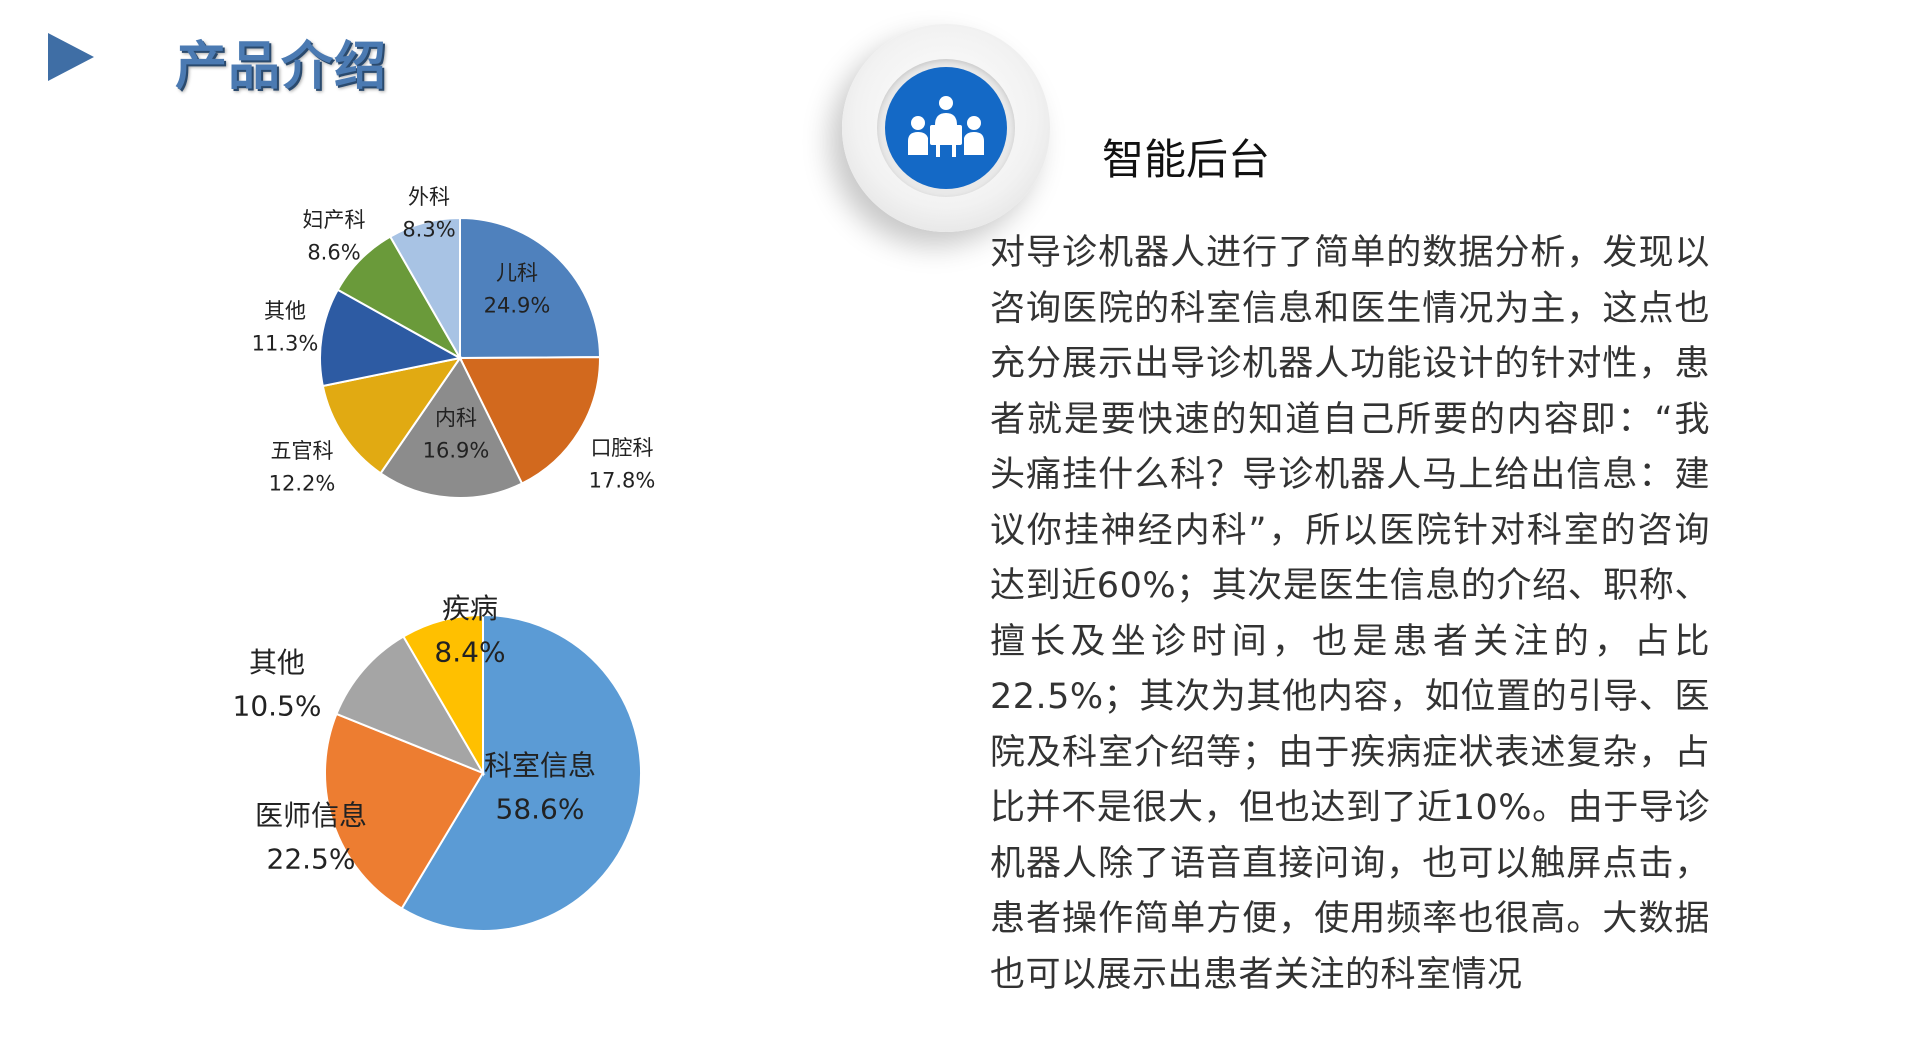  What do you see at coordinates (311, 815) in the screenshot?
I see `slice-label: 医师信息` at bounding box center [311, 815].